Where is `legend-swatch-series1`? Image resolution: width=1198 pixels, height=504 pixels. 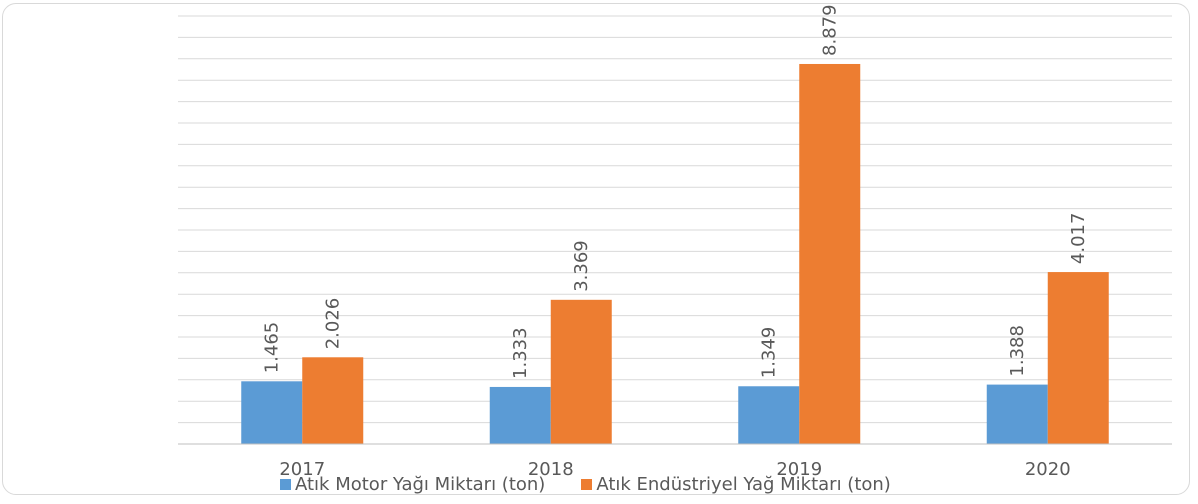
legend-swatch-series1 is located at coordinates (285, 484).